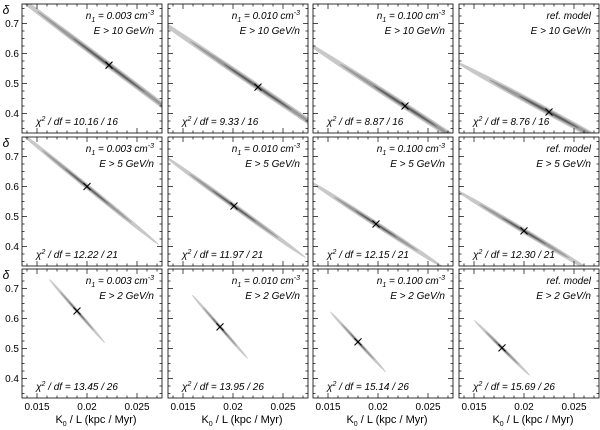  I want to click on chi-square-label: χ2 / df = 12.30 / 21, so click(513, 255).